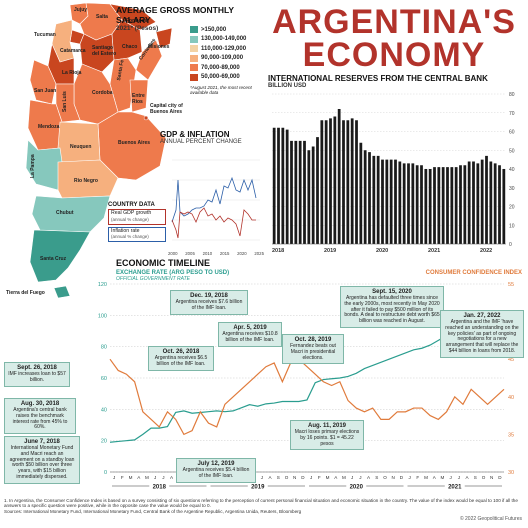 This screenshot has height=528, width=528. What do you see at coordinates (33, 166) in the screenshot?
I see `label-neuquen: La Pampa` at bounding box center [33, 166].